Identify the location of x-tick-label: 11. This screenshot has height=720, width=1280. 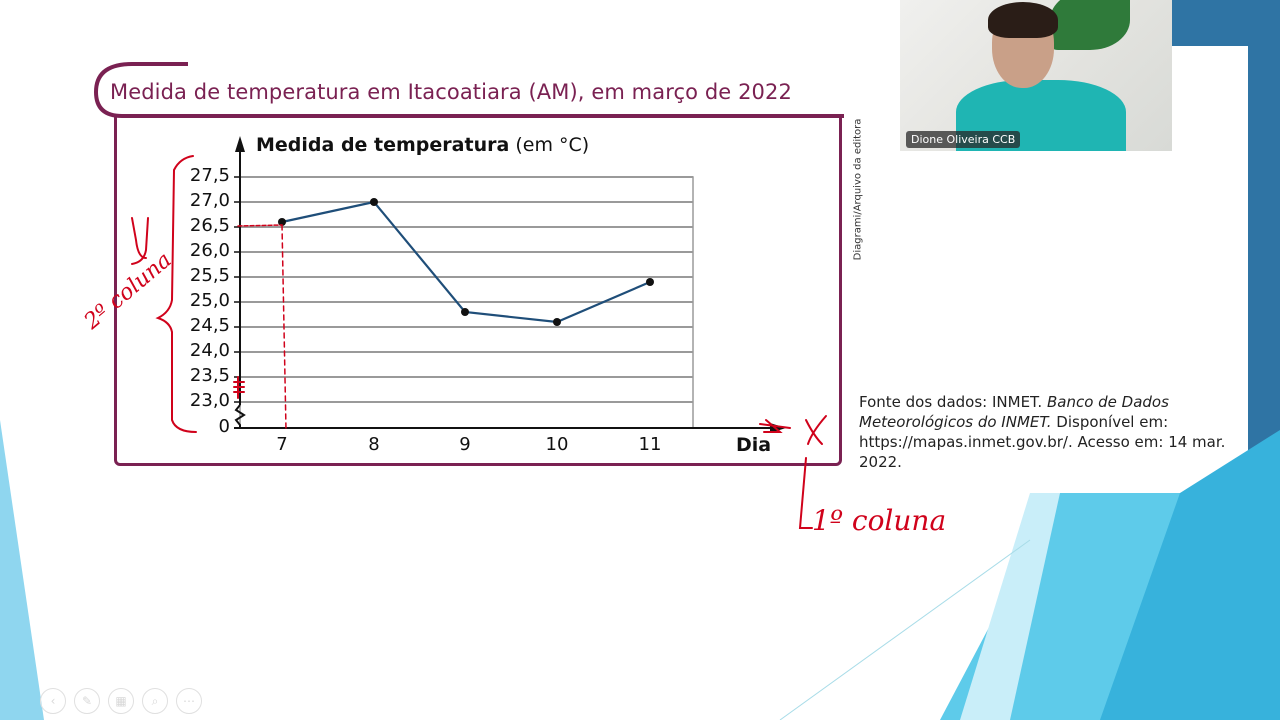
(650, 444).